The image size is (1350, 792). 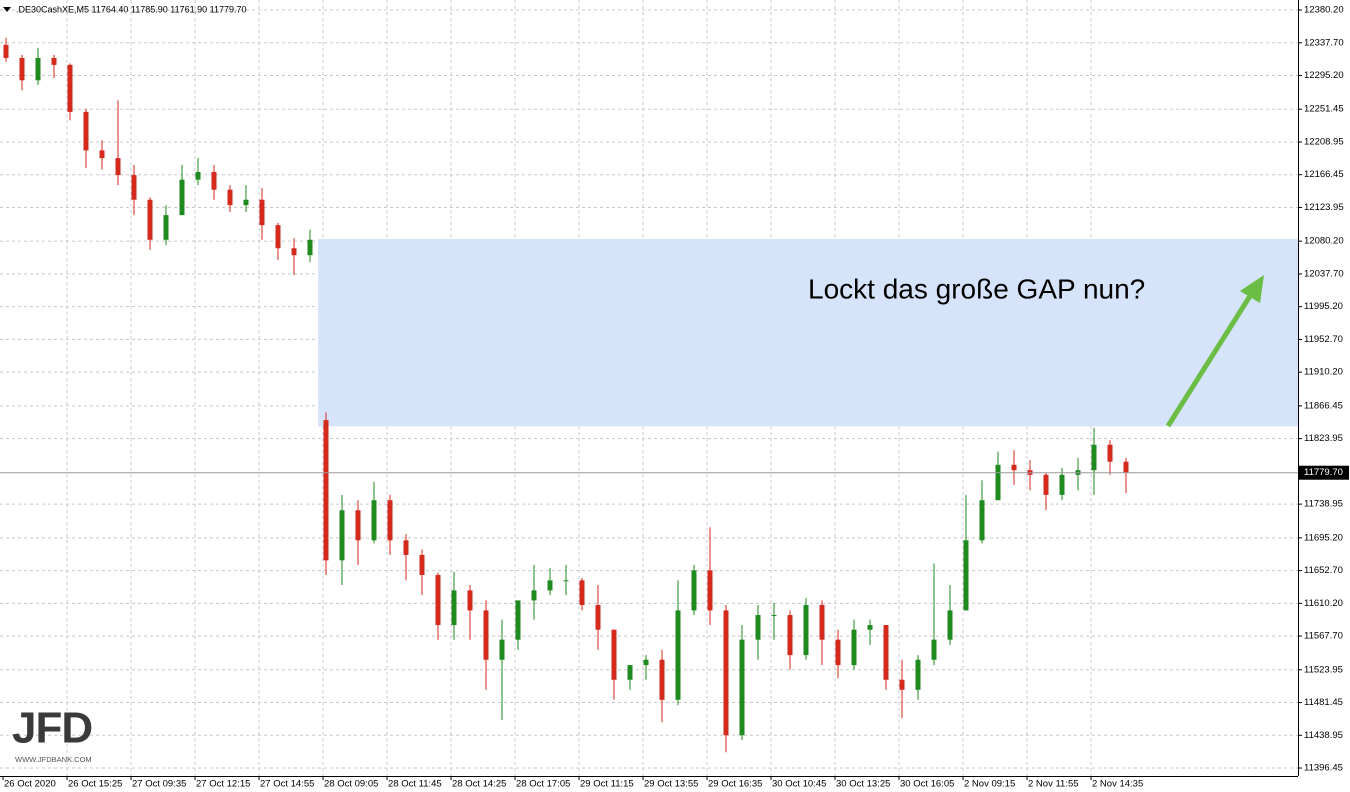 I want to click on last-price-box, so click(x=1324, y=472).